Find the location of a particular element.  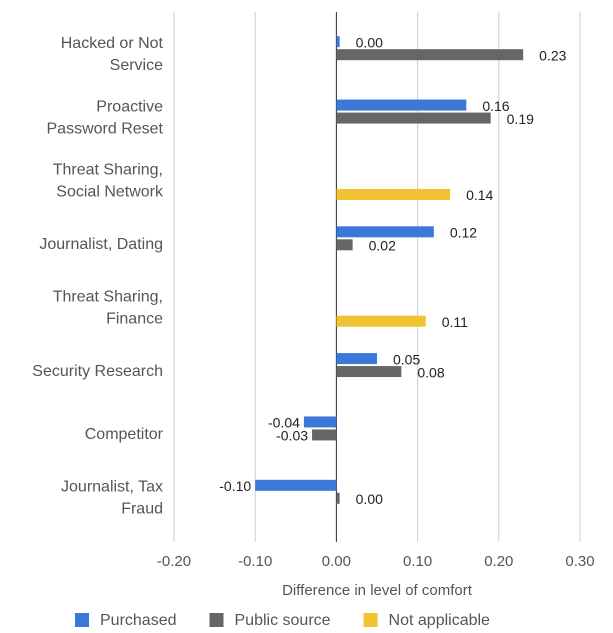

value-label: 0.08 is located at coordinates (430, 372).